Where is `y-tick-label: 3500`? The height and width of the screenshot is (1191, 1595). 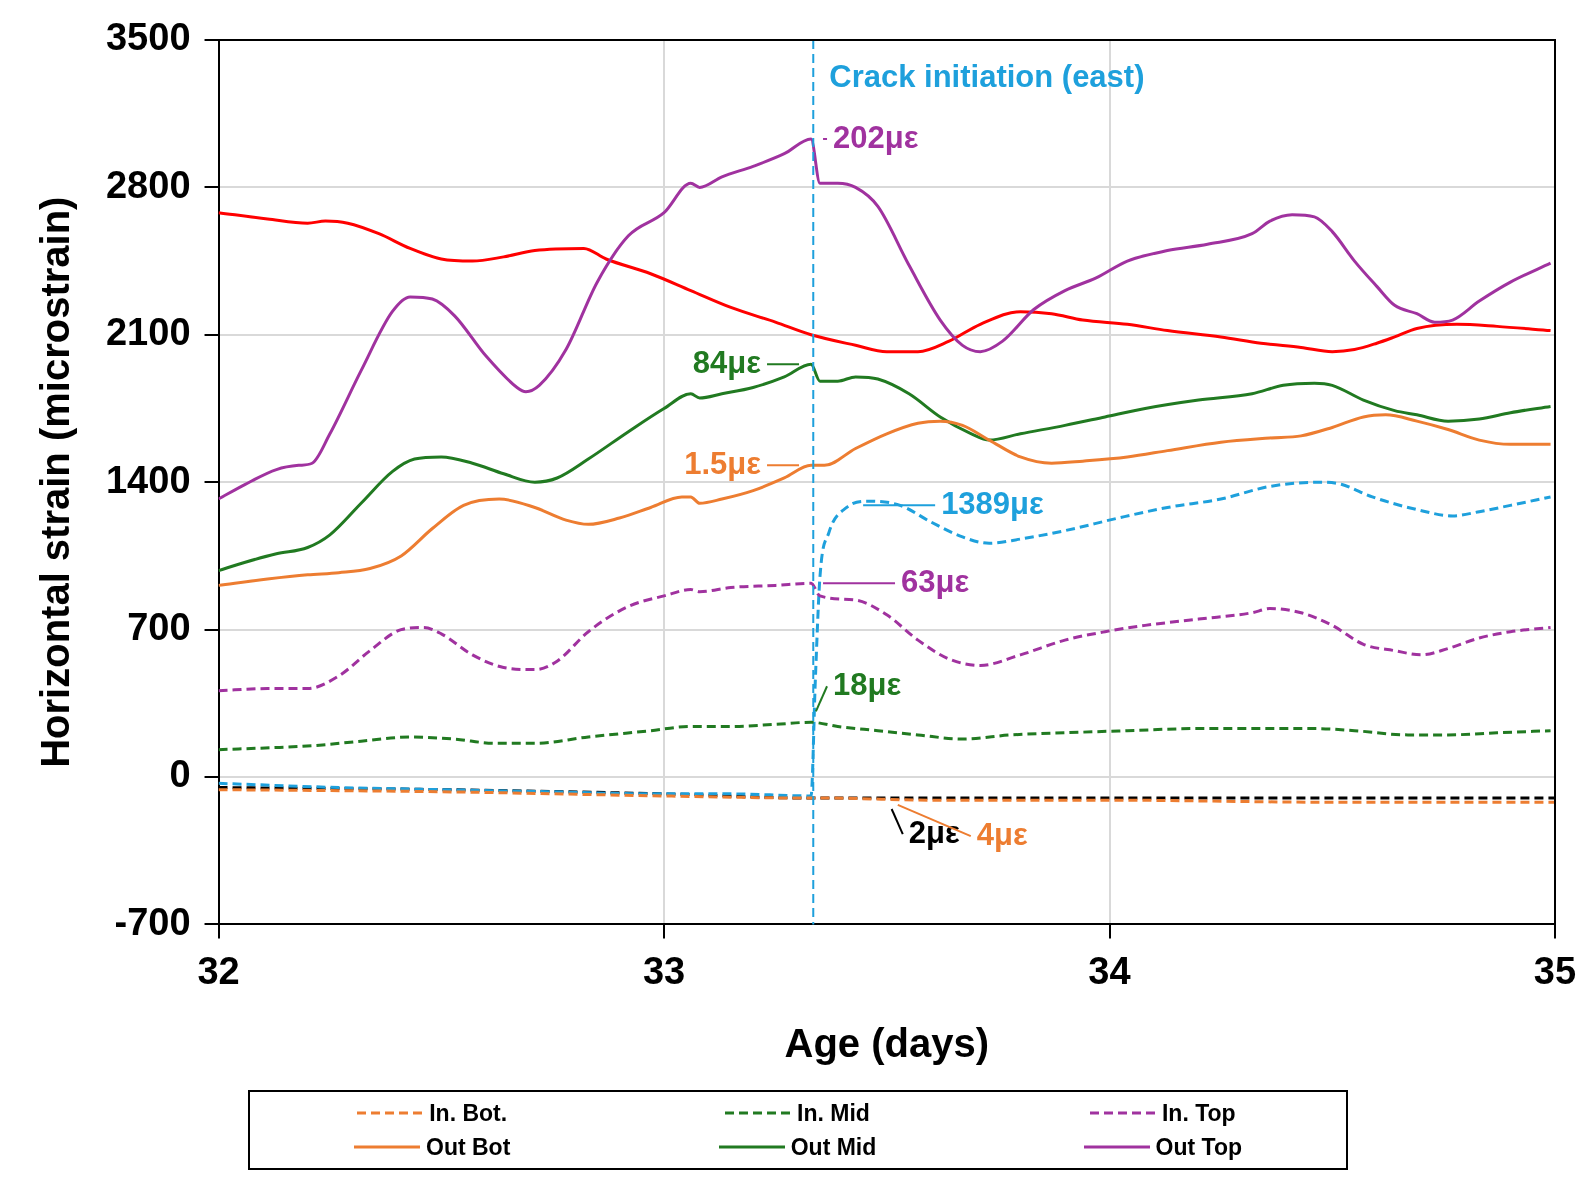 y-tick-label: 3500 is located at coordinates (148, 37).